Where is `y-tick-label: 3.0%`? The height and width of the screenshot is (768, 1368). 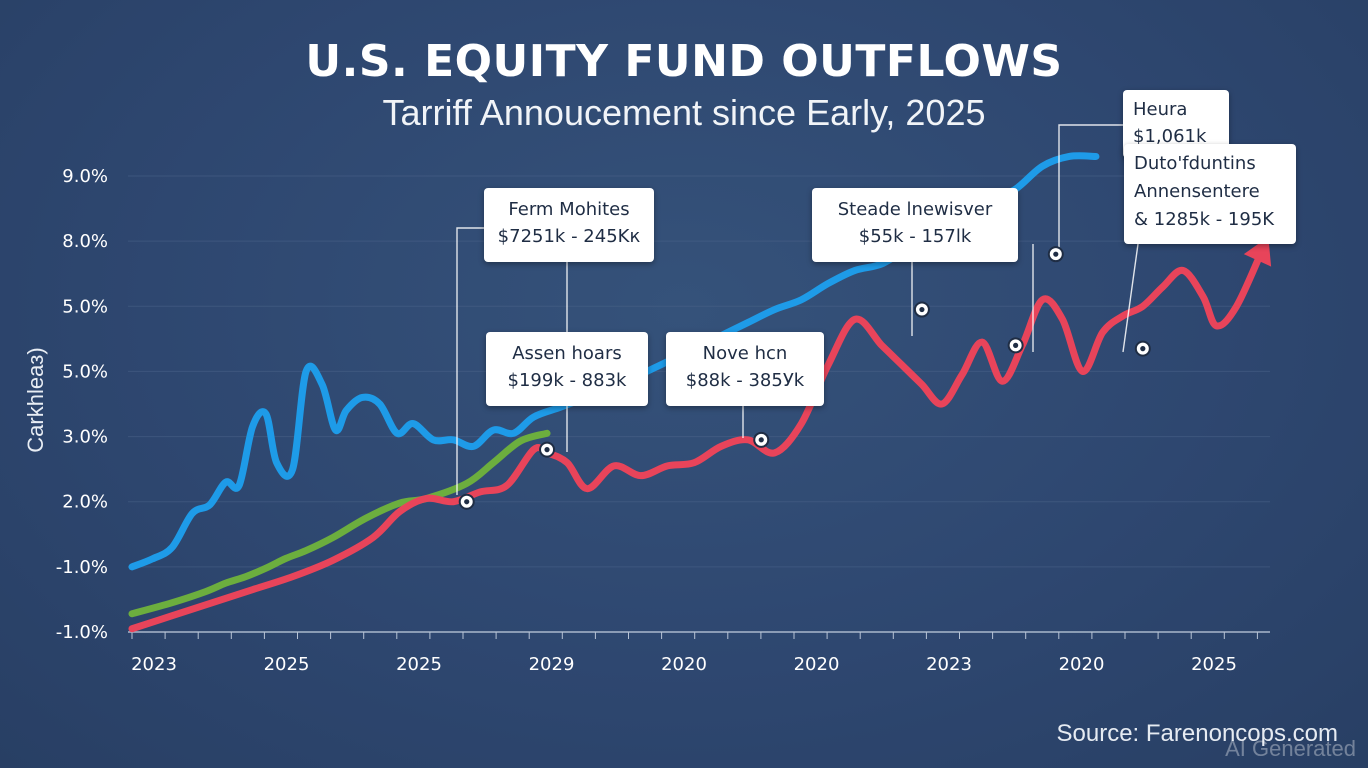
y-tick-label: 3.0% is located at coordinates (85, 437).